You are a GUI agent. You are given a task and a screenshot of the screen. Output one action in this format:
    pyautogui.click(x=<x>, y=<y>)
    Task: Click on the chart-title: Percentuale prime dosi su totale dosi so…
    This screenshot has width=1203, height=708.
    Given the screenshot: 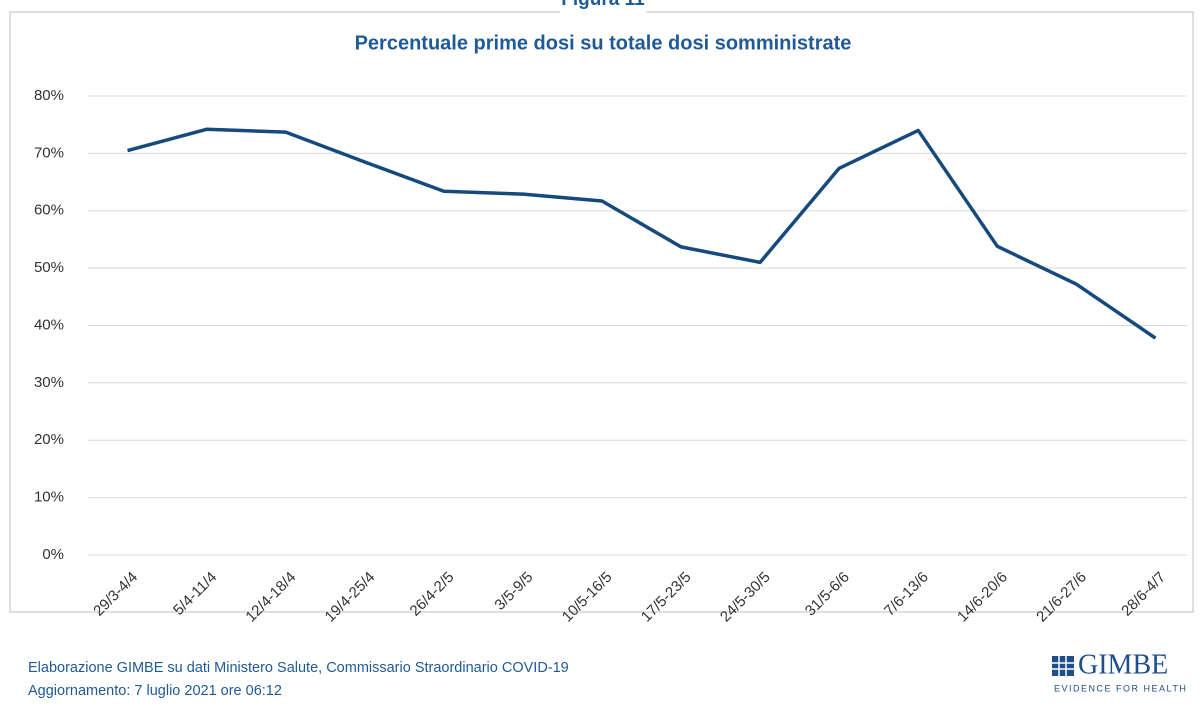 What is the action you would take?
    pyautogui.click(x=603, y=43)
    